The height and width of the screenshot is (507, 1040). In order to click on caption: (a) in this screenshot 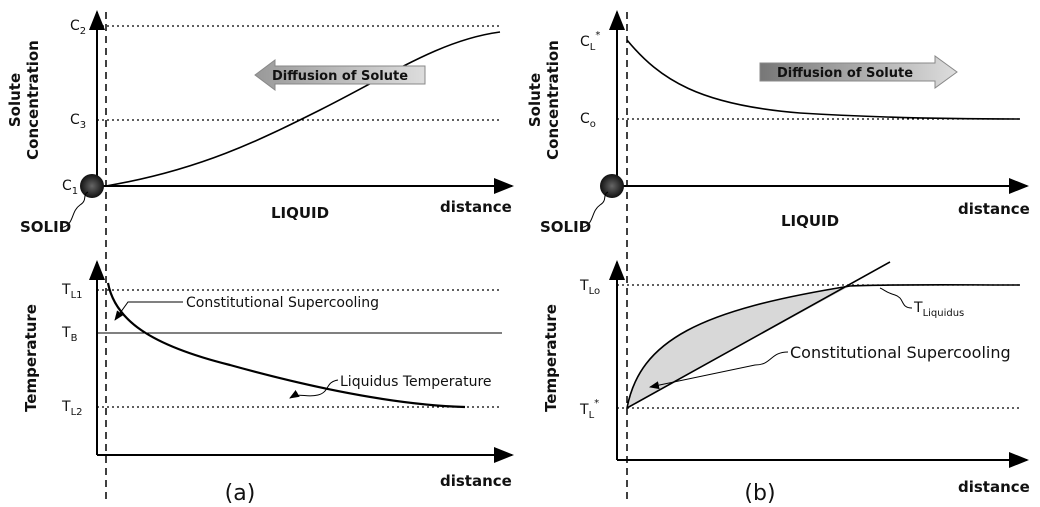, I will do `click(240, 493)`.